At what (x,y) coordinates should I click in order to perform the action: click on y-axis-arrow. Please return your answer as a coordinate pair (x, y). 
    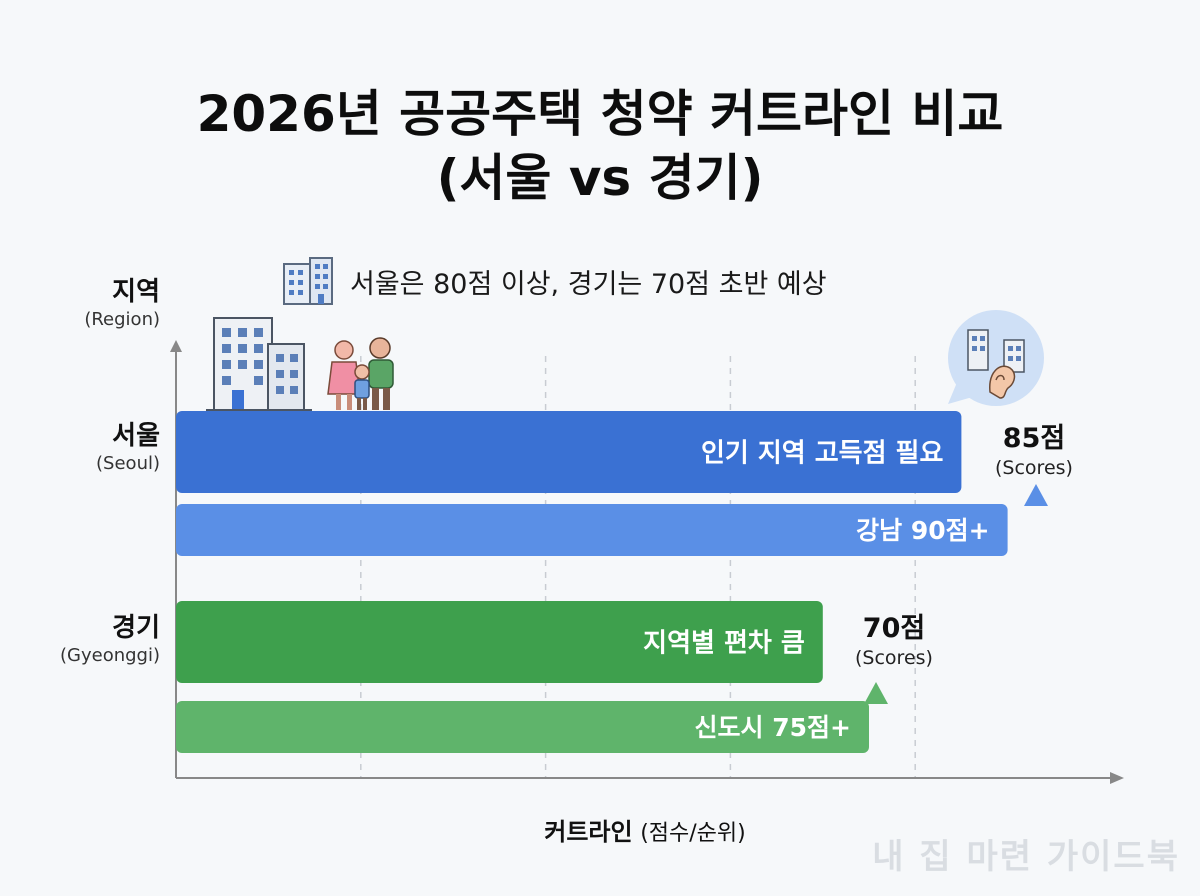
    Looking at the image, I should click on (176, 346).